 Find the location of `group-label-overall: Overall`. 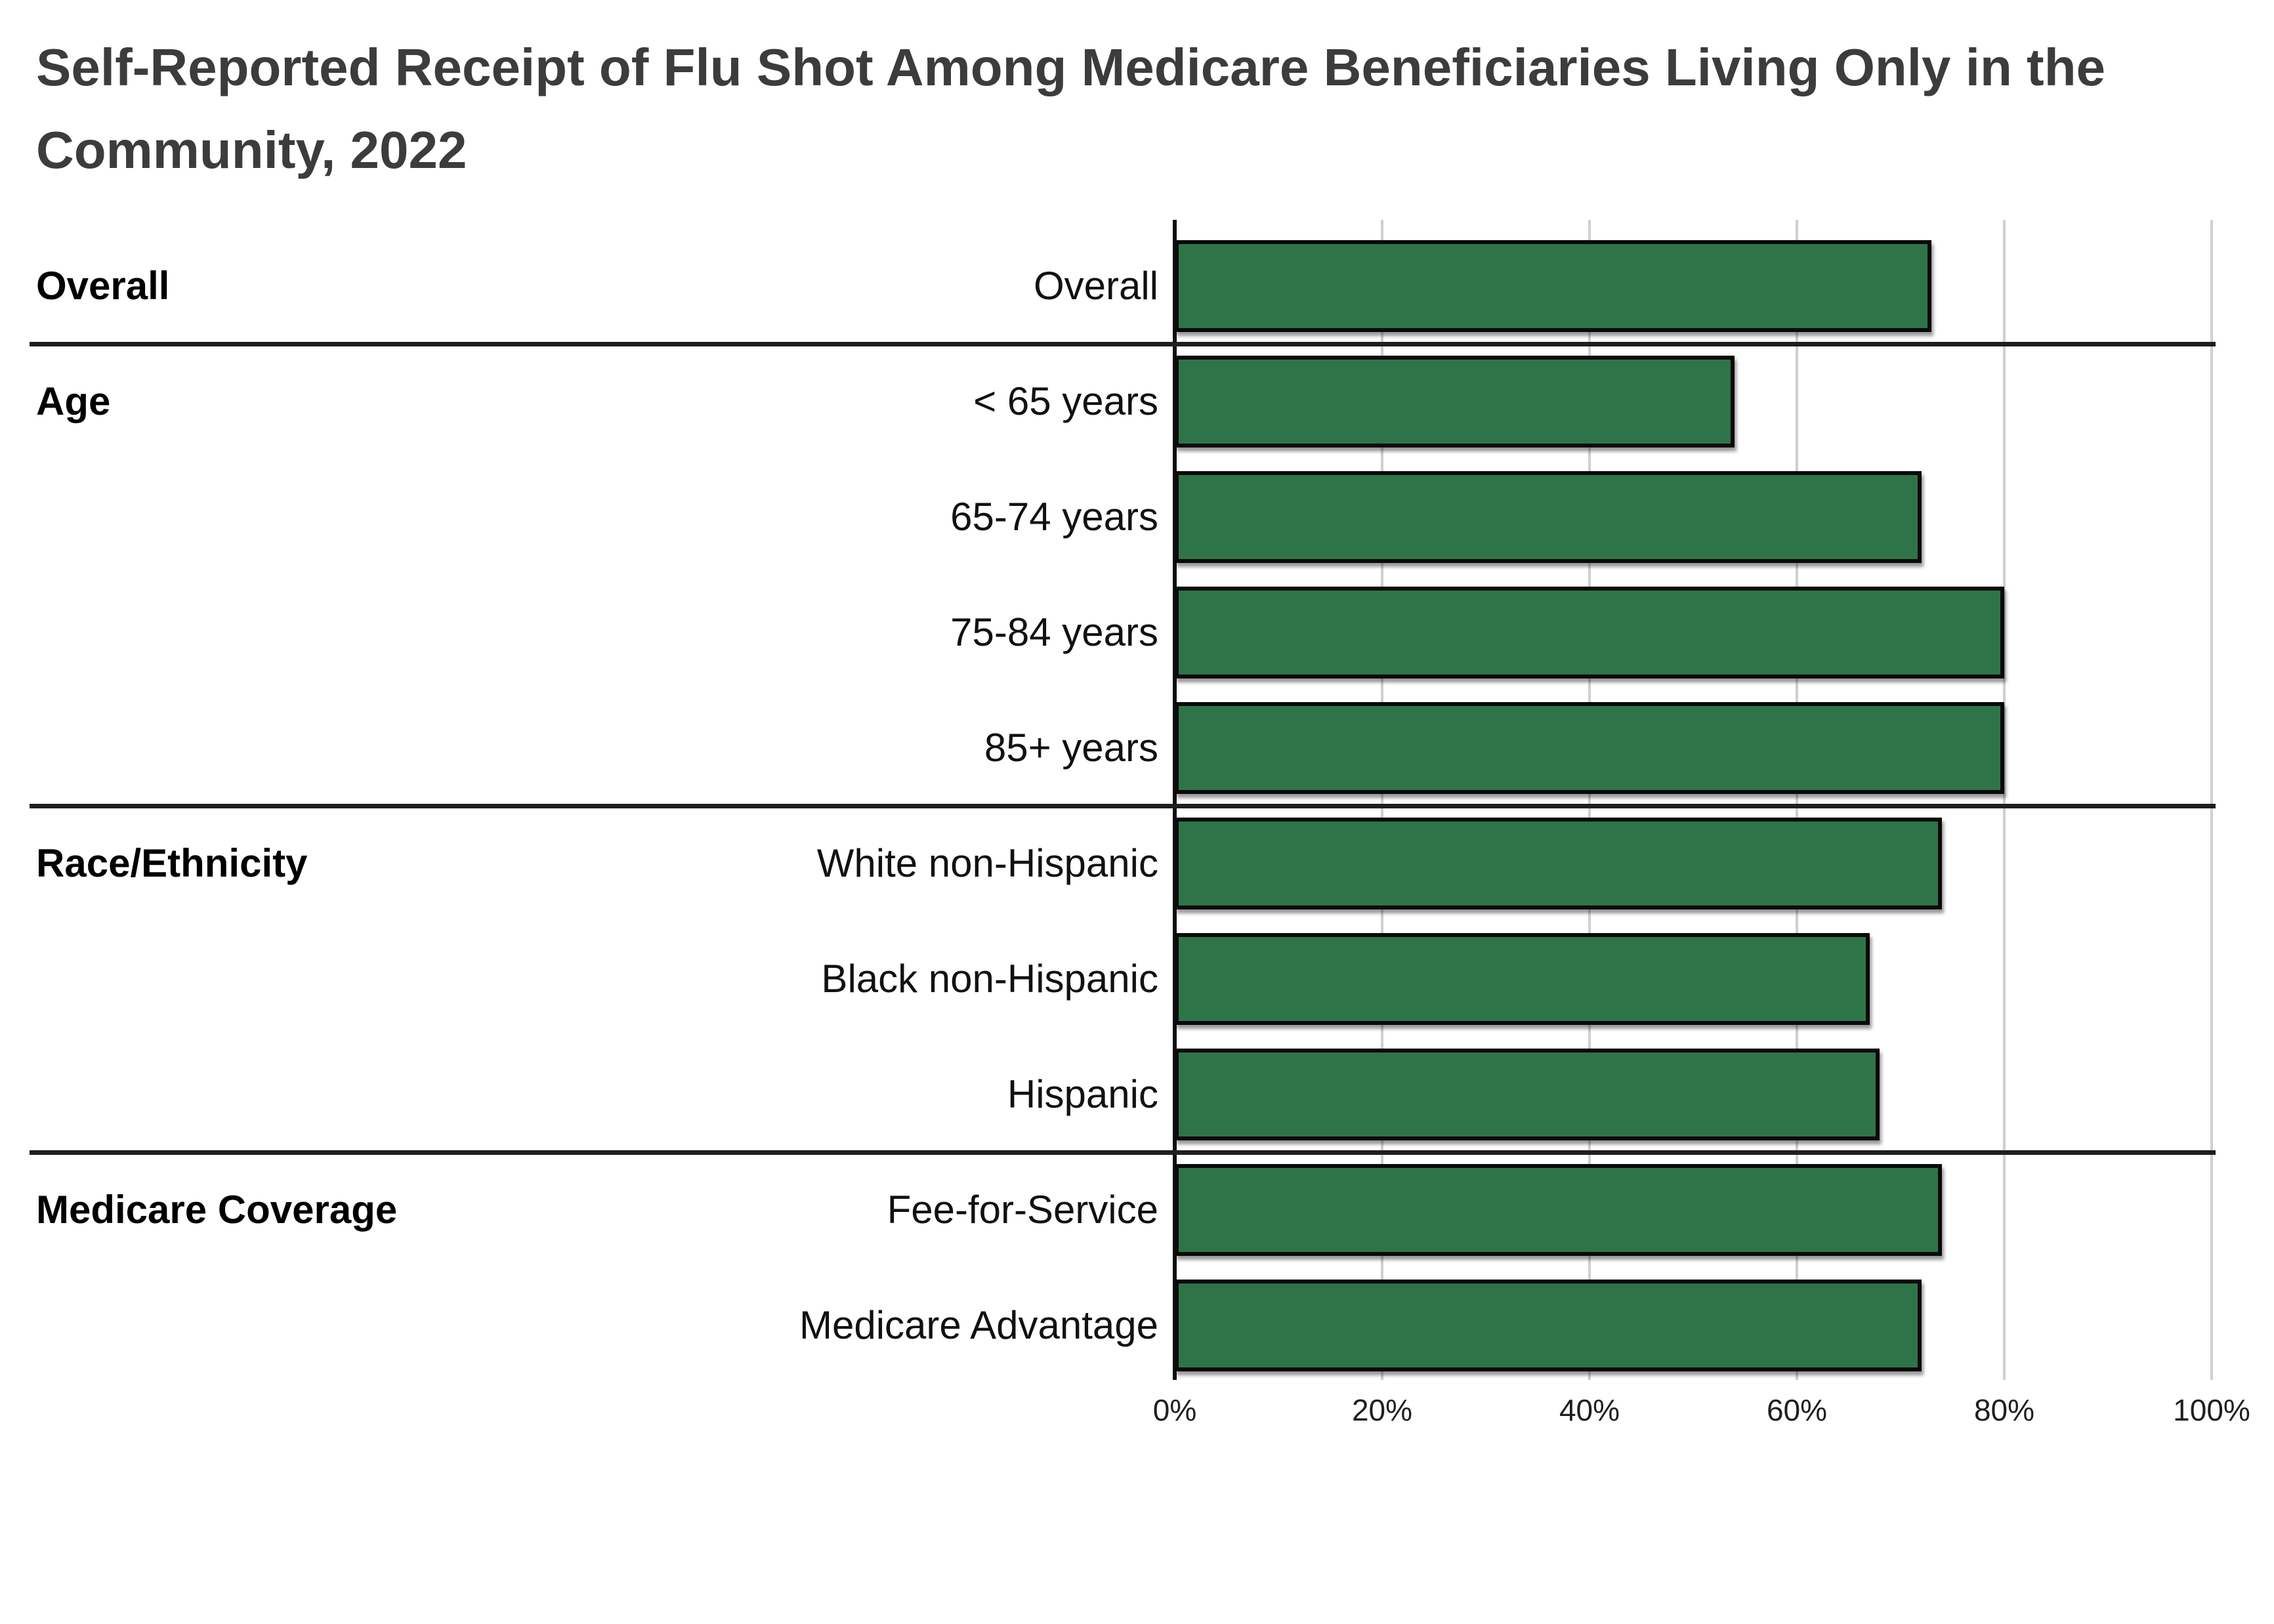

group-label-overall: Overall is located at coordinates (103, 286).